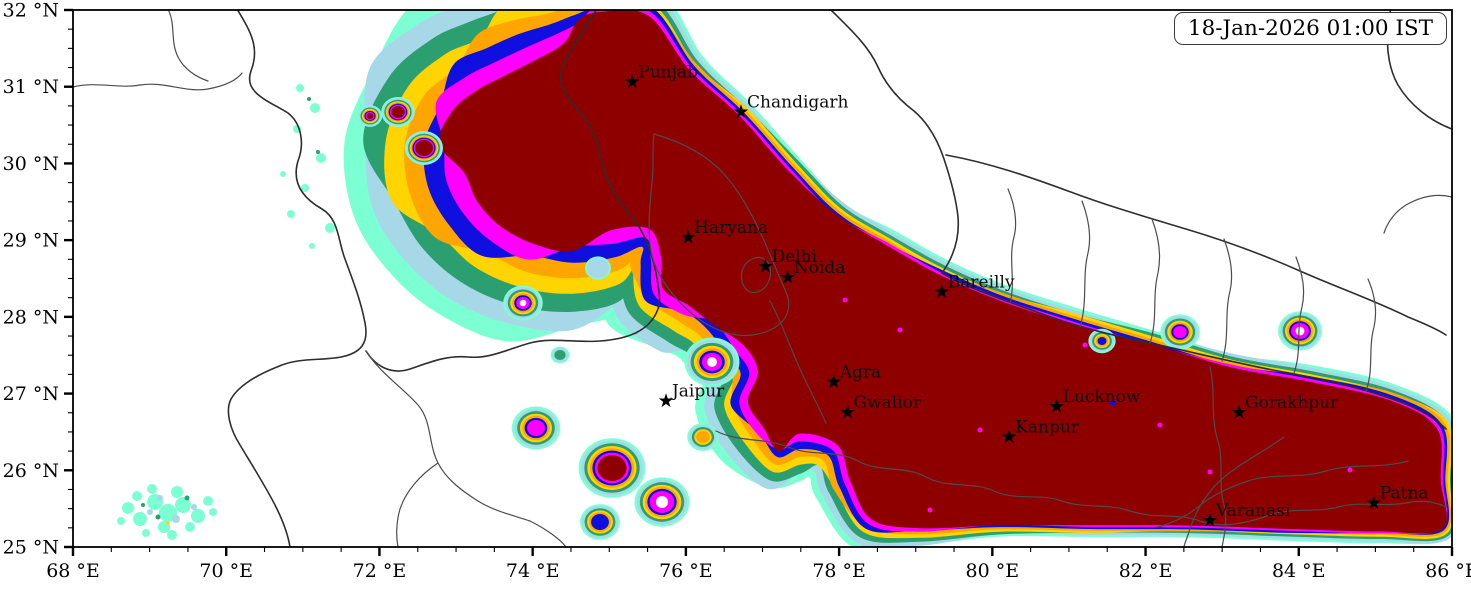 This screenshot has width=1471, height=591. What do you see at coordinates (31, 11) in the screenshot?
I see `y-tick-label: 32 °N` at bounding box center [31, 11].